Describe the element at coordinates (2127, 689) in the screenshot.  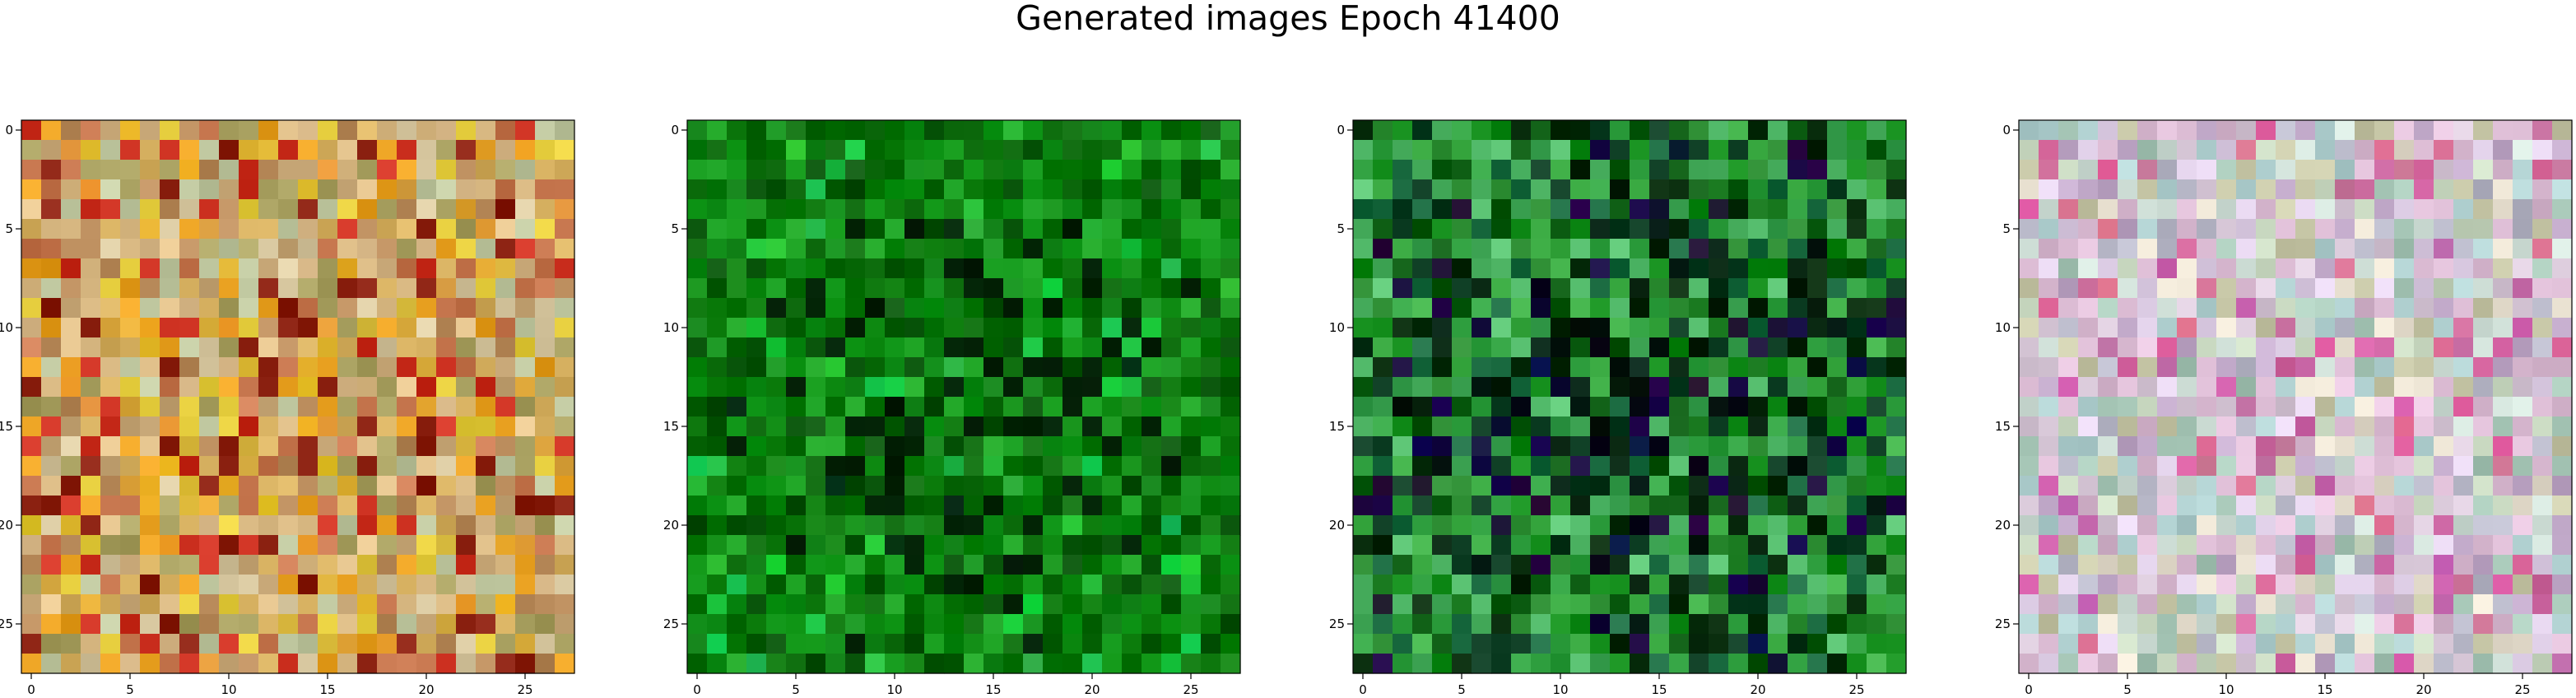
I see `x-tick-label: 5` at that location.